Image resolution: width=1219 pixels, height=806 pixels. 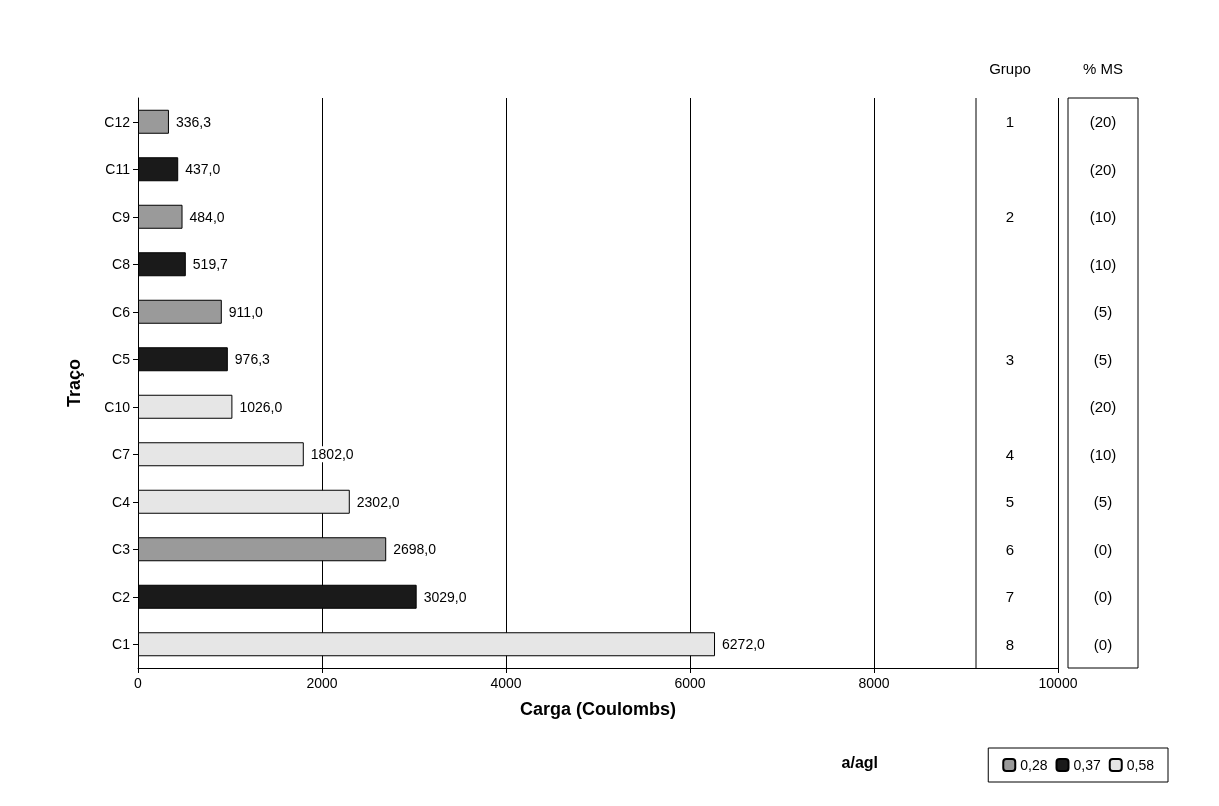 I want to click on x-tick-label: 2000, so click(x=322, y=683).